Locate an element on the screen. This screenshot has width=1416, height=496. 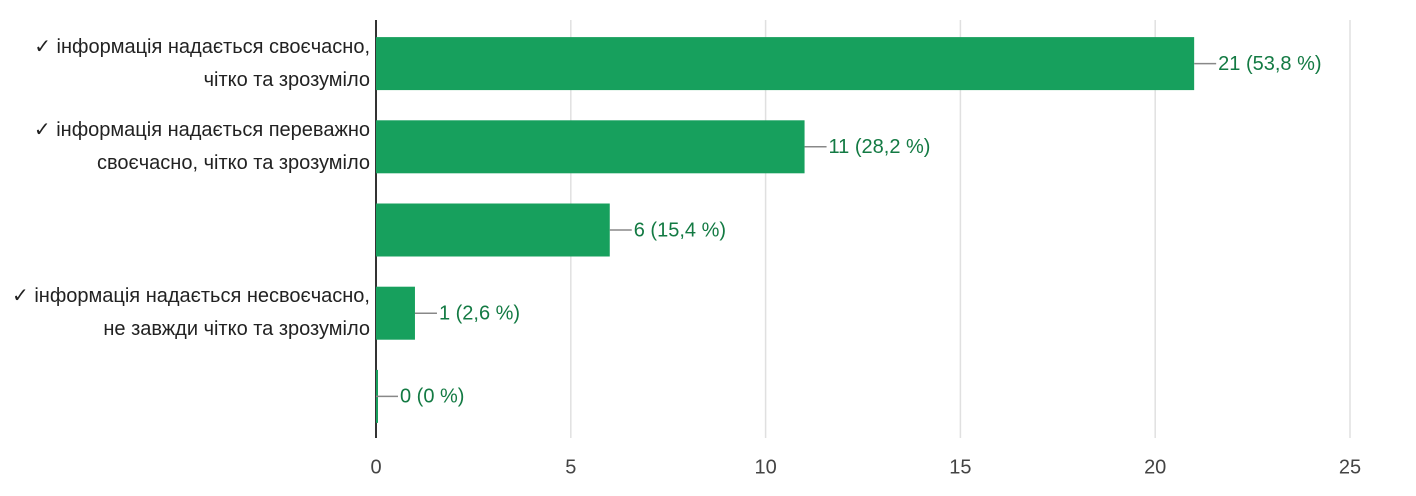
value-label: 11 (28,2 %) is located at coordinates (880, 147).